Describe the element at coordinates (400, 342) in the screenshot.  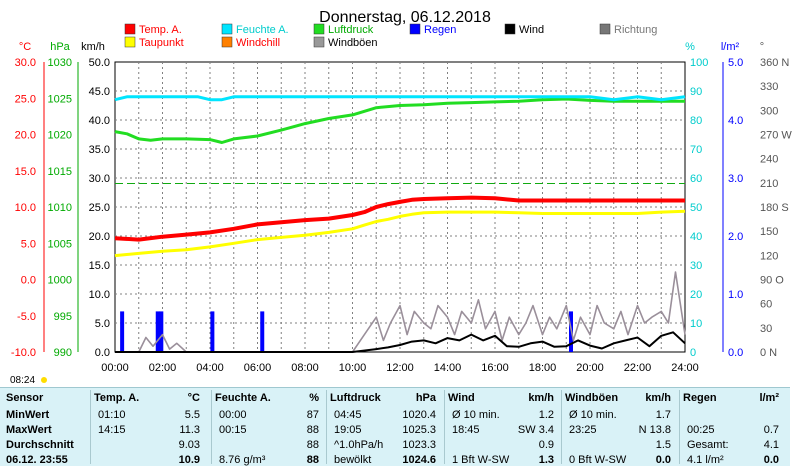
I see `series-line-wind` at that location.